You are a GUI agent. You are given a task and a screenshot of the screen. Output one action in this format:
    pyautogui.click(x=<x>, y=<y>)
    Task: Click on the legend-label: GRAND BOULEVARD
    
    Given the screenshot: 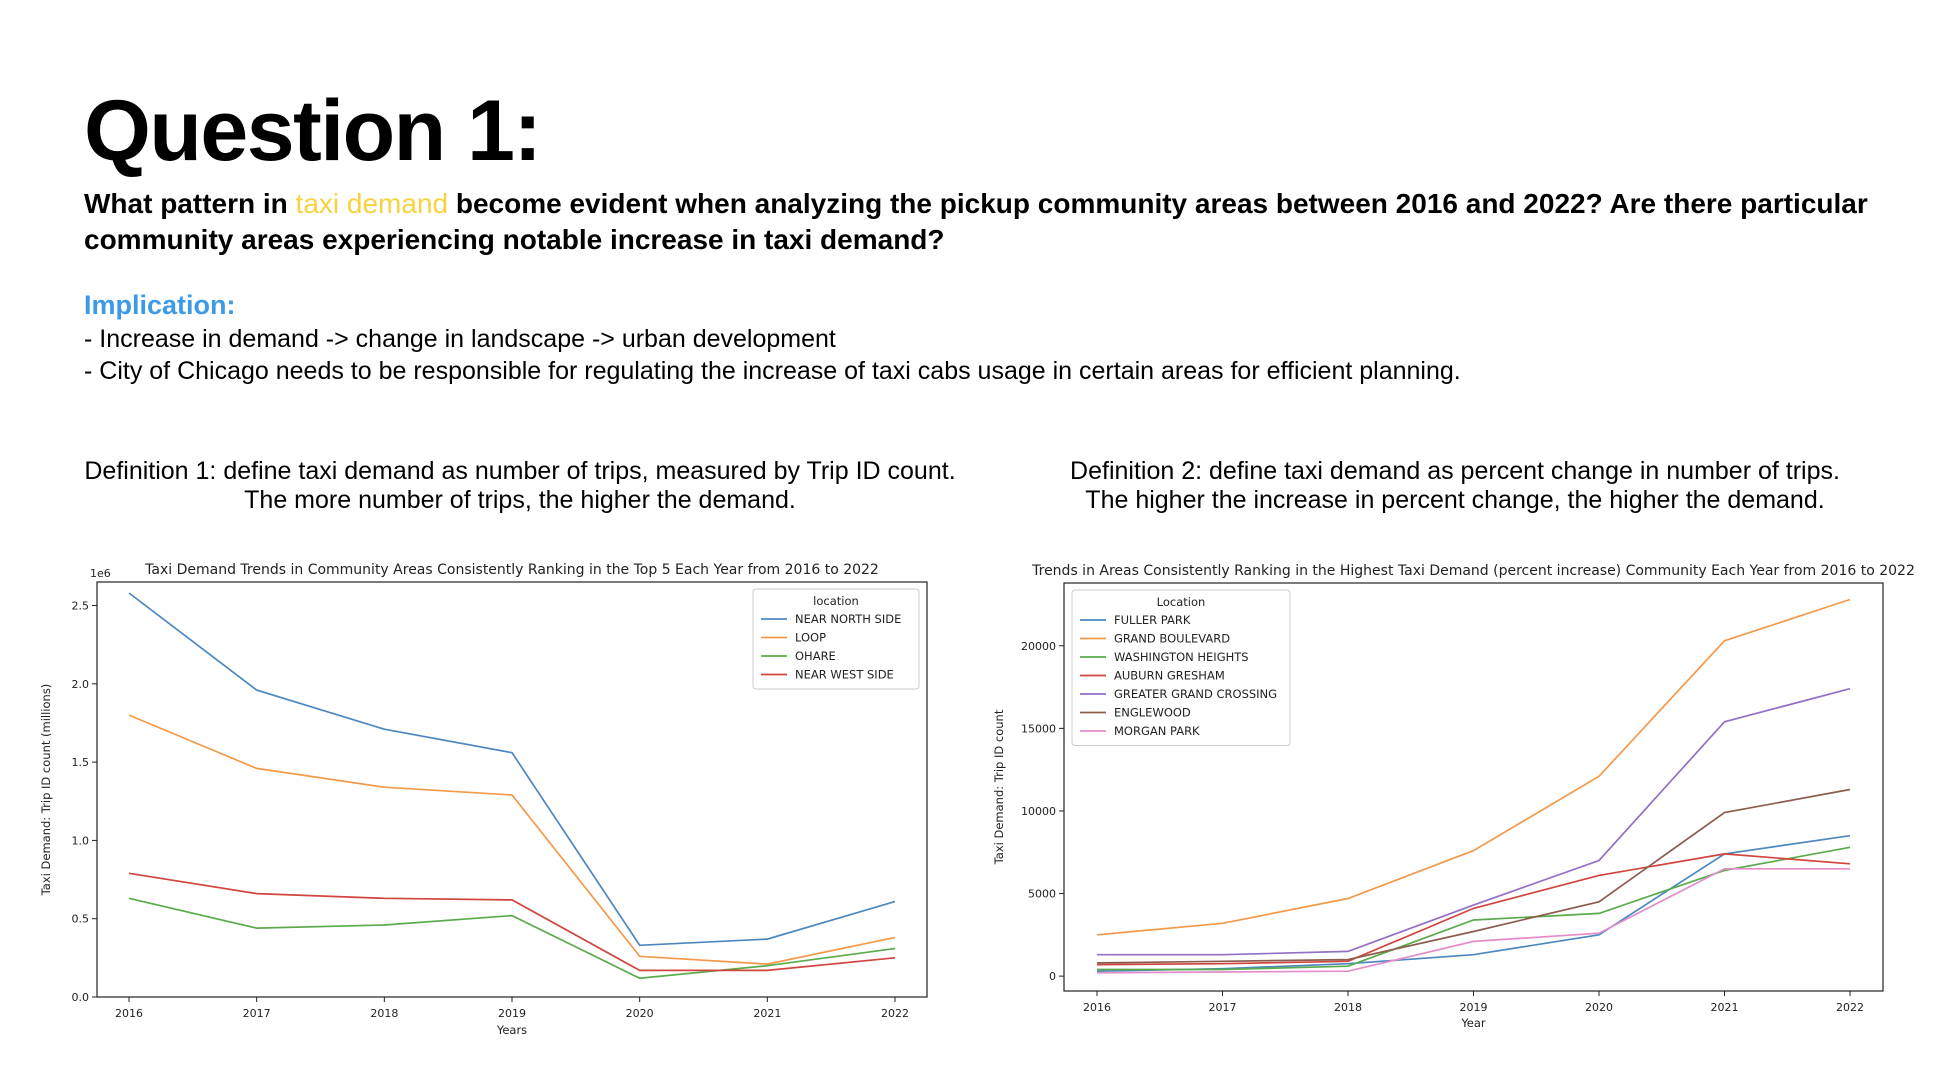 What is the action you would take?
    pyautogui.click(x=1172, y=639)
    